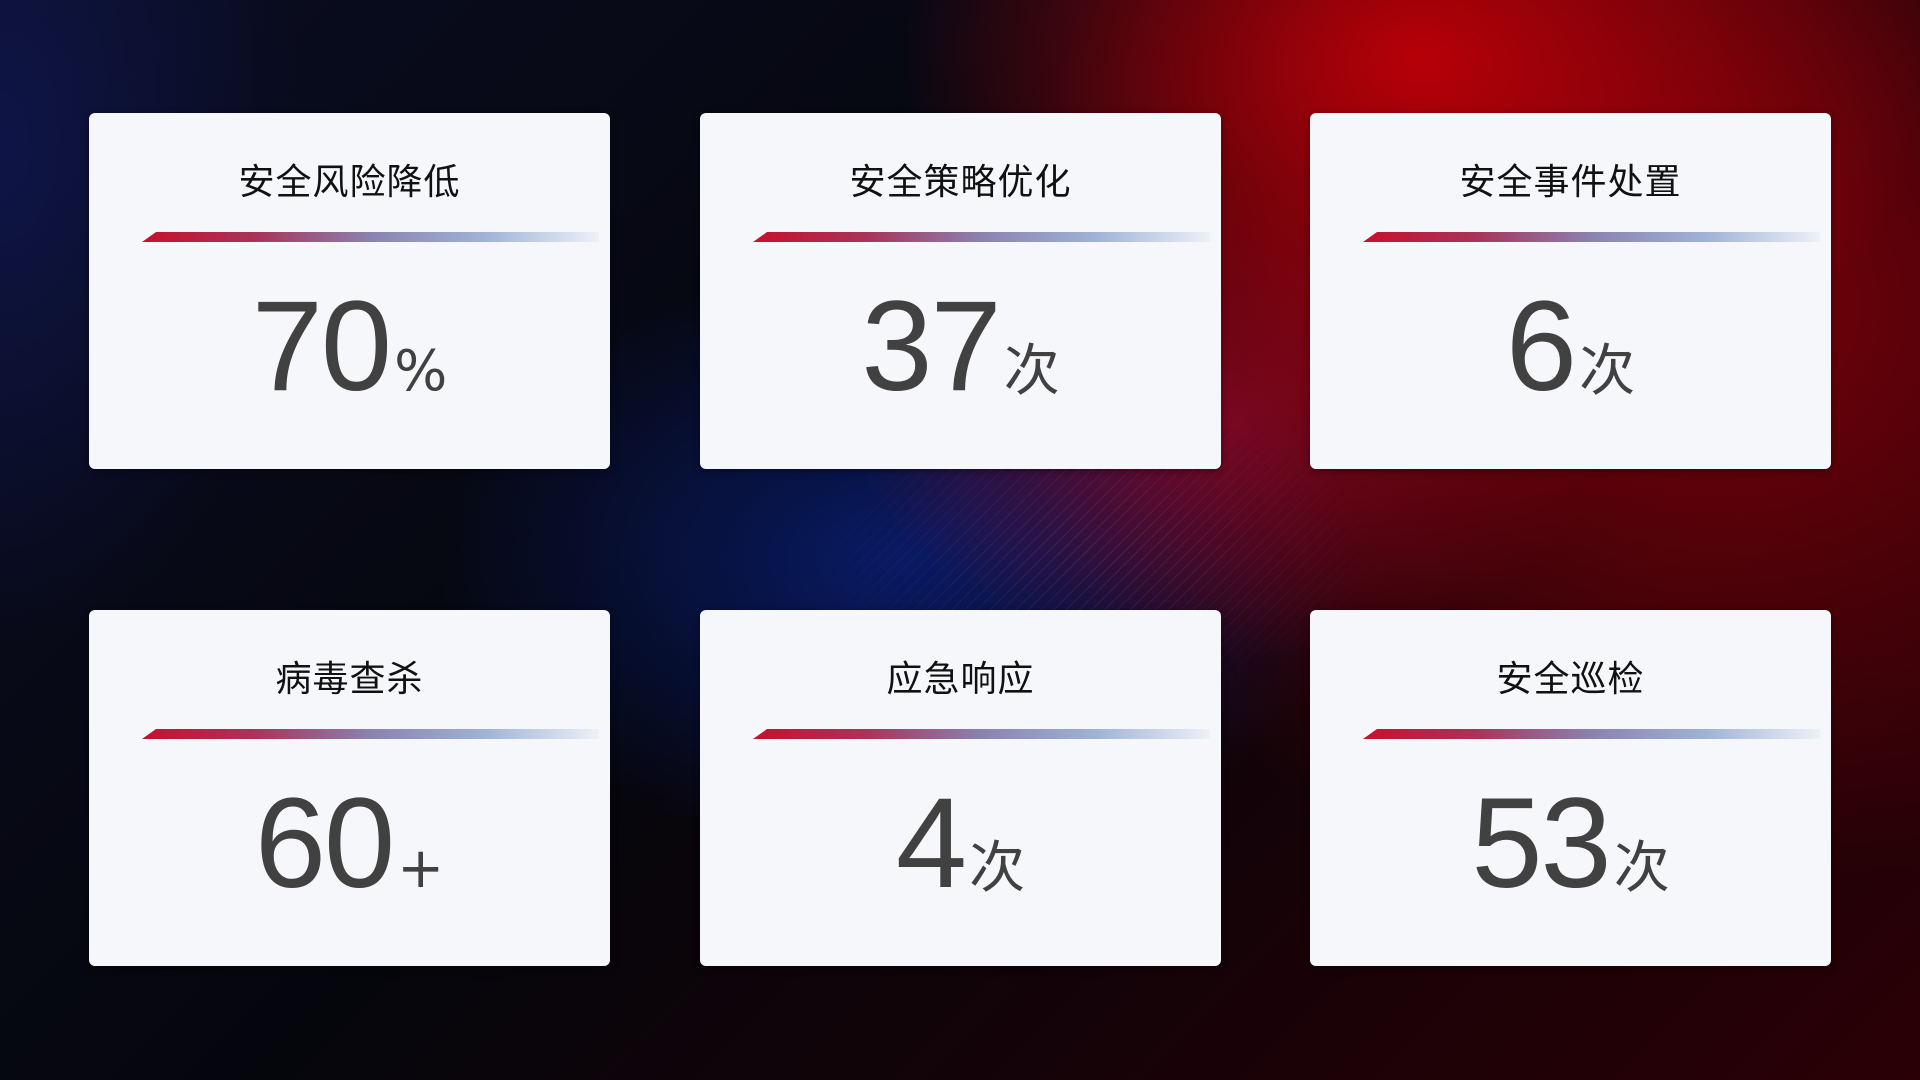 Image resolution: width=1920 pixels, height=1080 pixels. Describe the element at coordinates (931, 346) in the screenshot. I see `value-number: 37` at that location.